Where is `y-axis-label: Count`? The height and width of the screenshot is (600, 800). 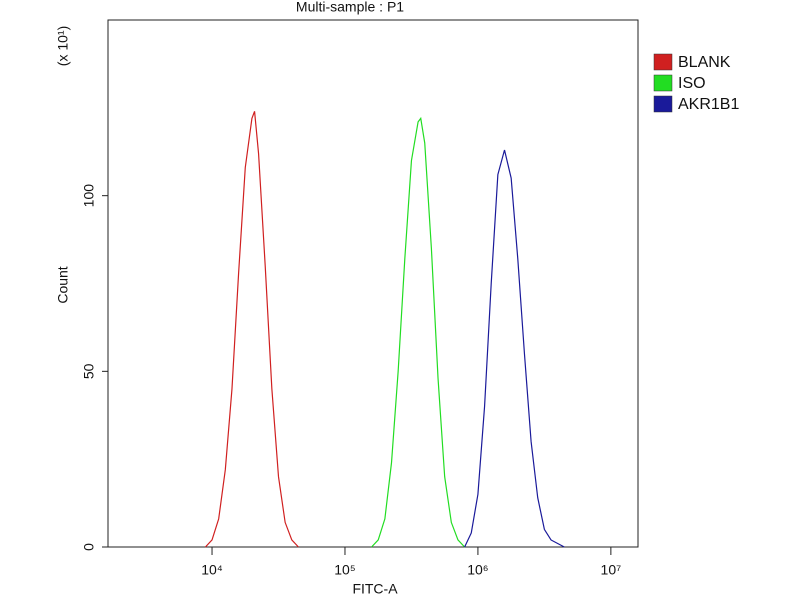
y-axis-label: Count is located at coordinates (63, 284).